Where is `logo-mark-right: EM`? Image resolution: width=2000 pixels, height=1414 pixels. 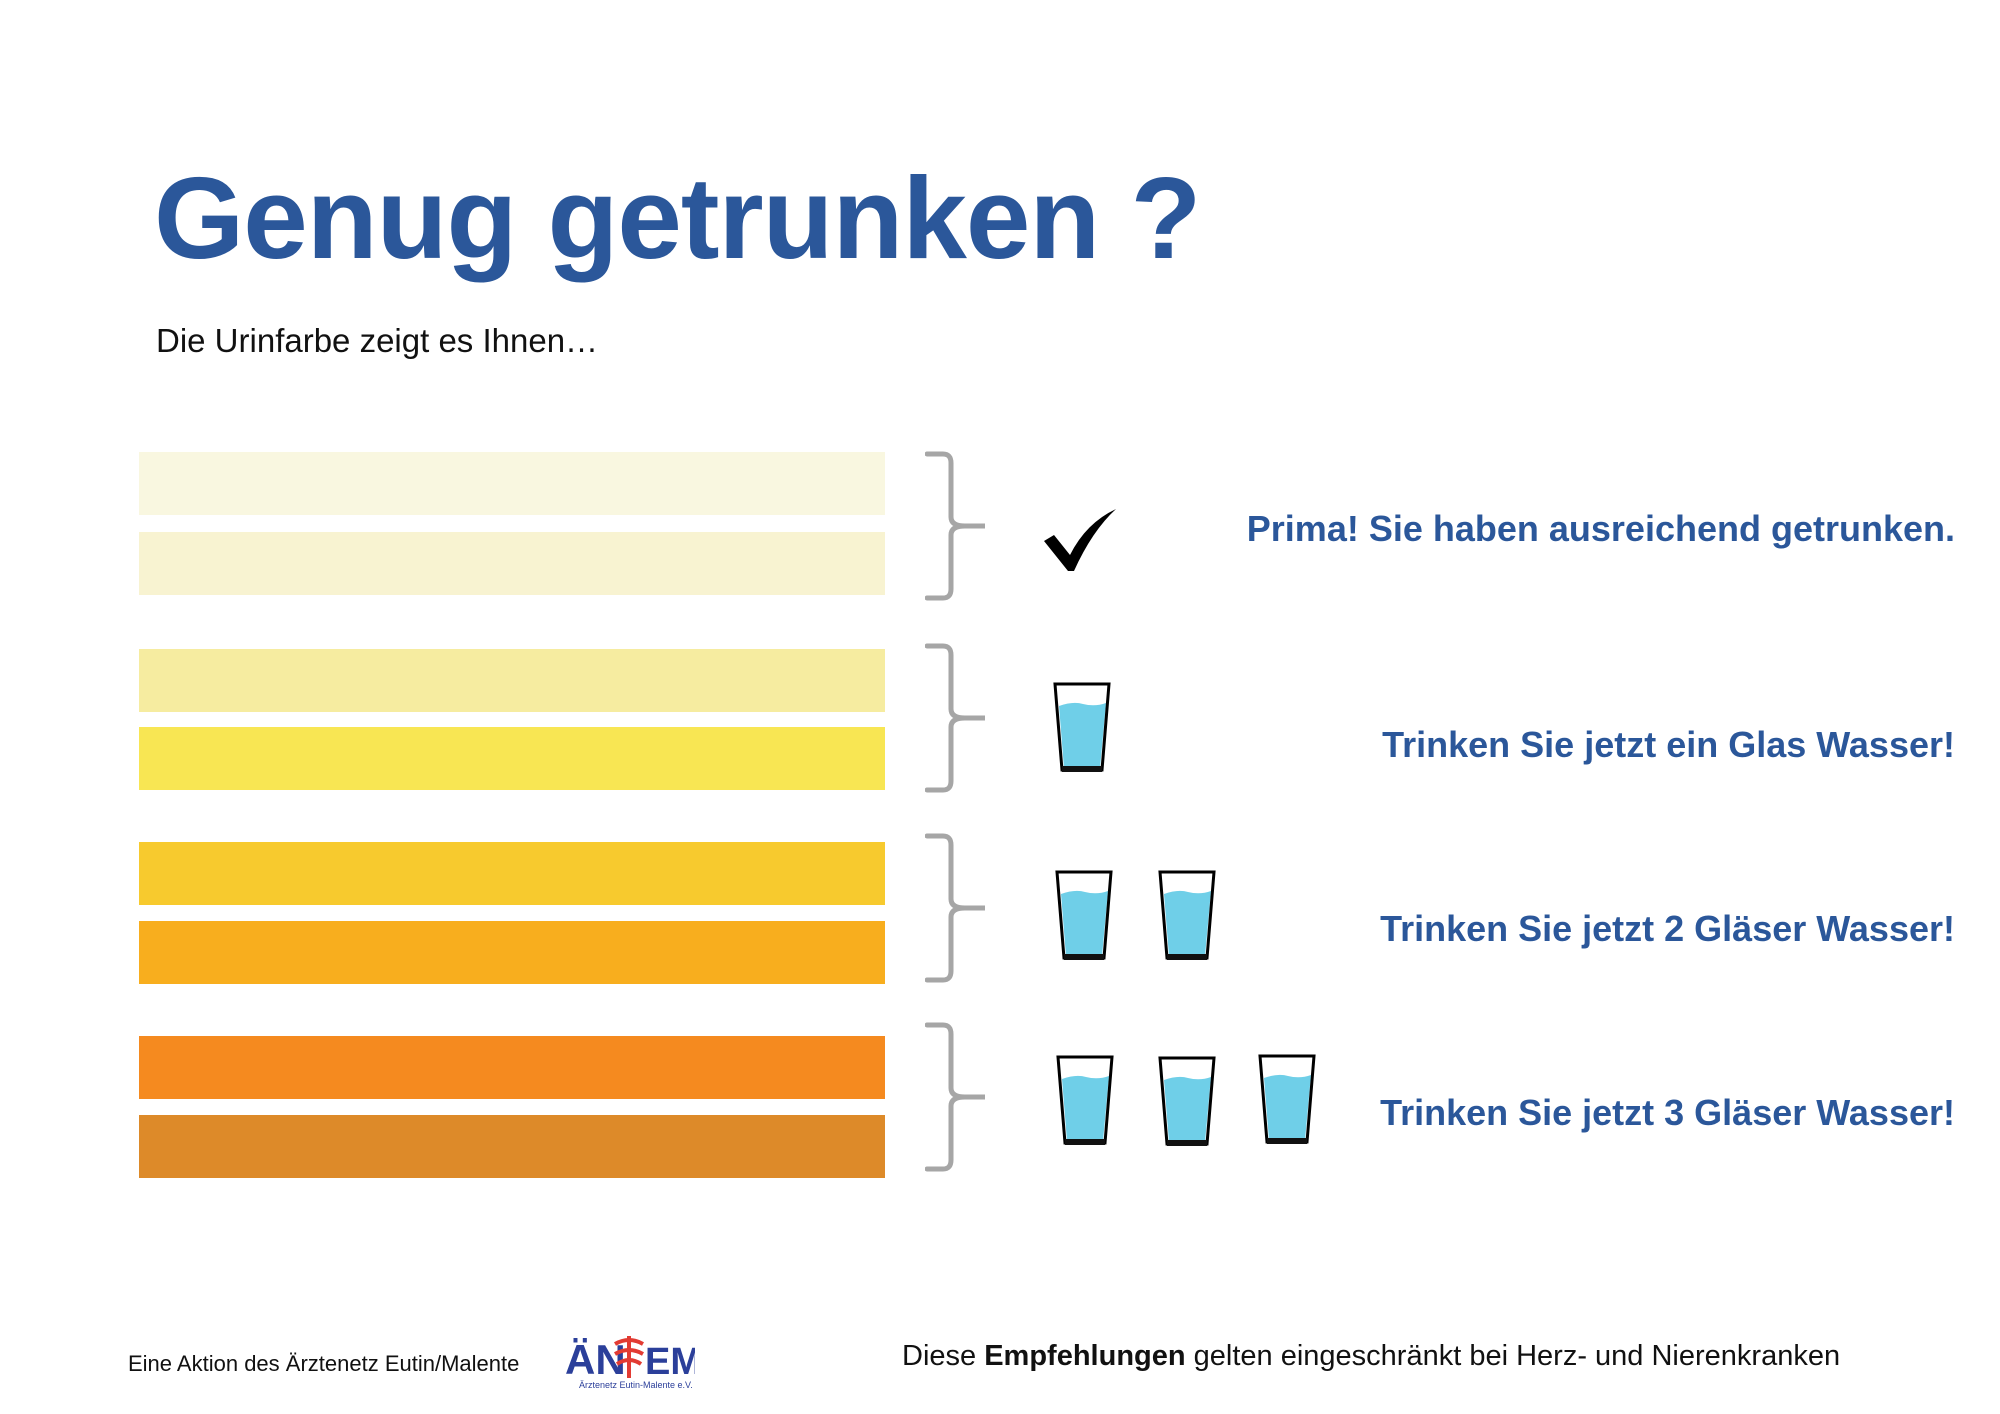
logo-mark-right: EM is located at coordinates (670, 1362).